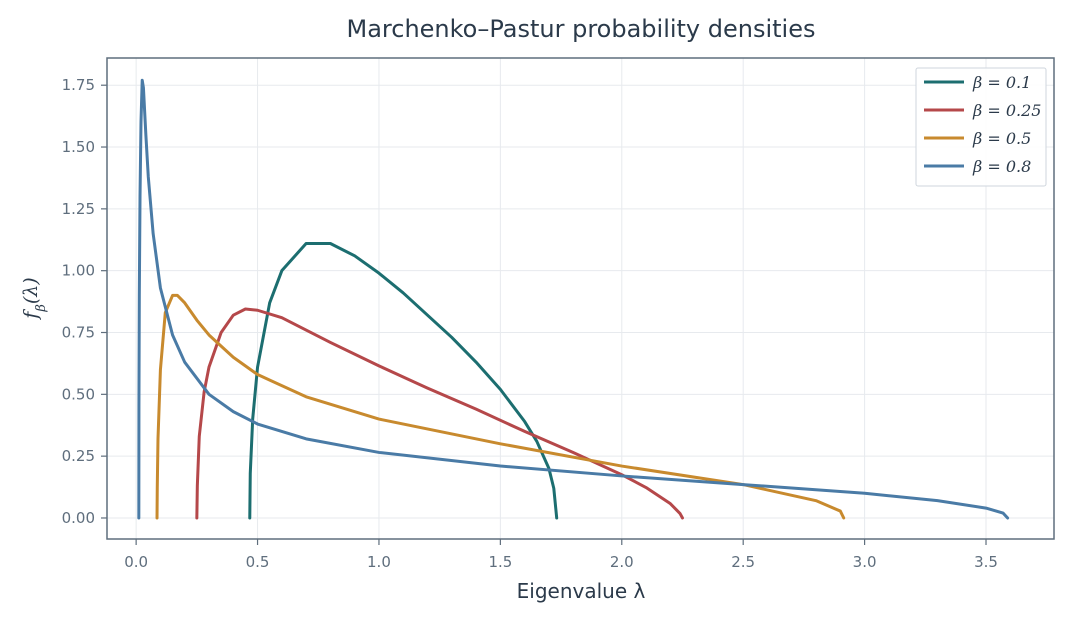 This screenshot has width=1073, height=623. What do you see at coordinates (78, 147) in the screenshot?
I see `y-tick-label: 1.50` at bounding box center [78, 147].